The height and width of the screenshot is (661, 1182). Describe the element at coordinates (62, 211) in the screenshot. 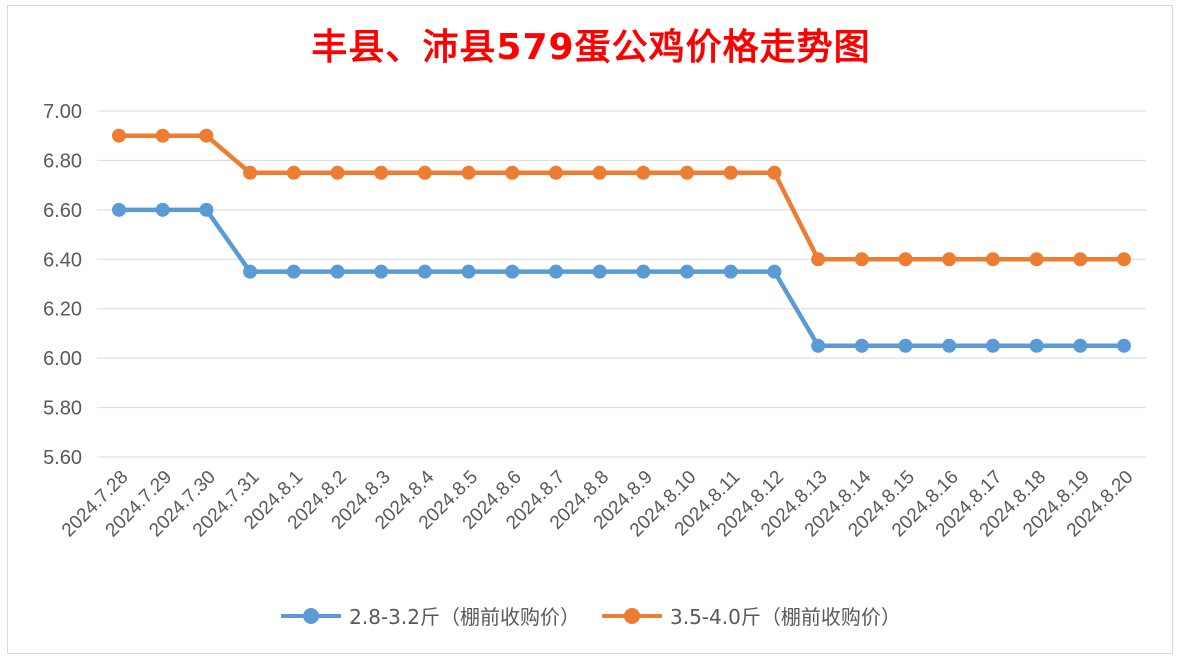

I see `y-tick-label: 6.60` at that location.